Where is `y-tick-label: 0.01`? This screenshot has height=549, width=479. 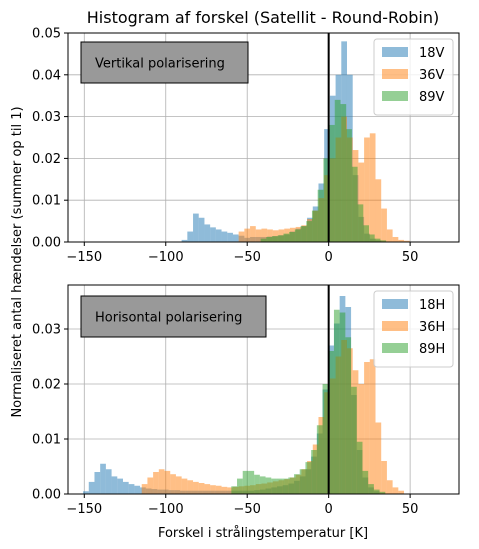
y-tick-label: 0.01 is located at coordinates (46, 440).